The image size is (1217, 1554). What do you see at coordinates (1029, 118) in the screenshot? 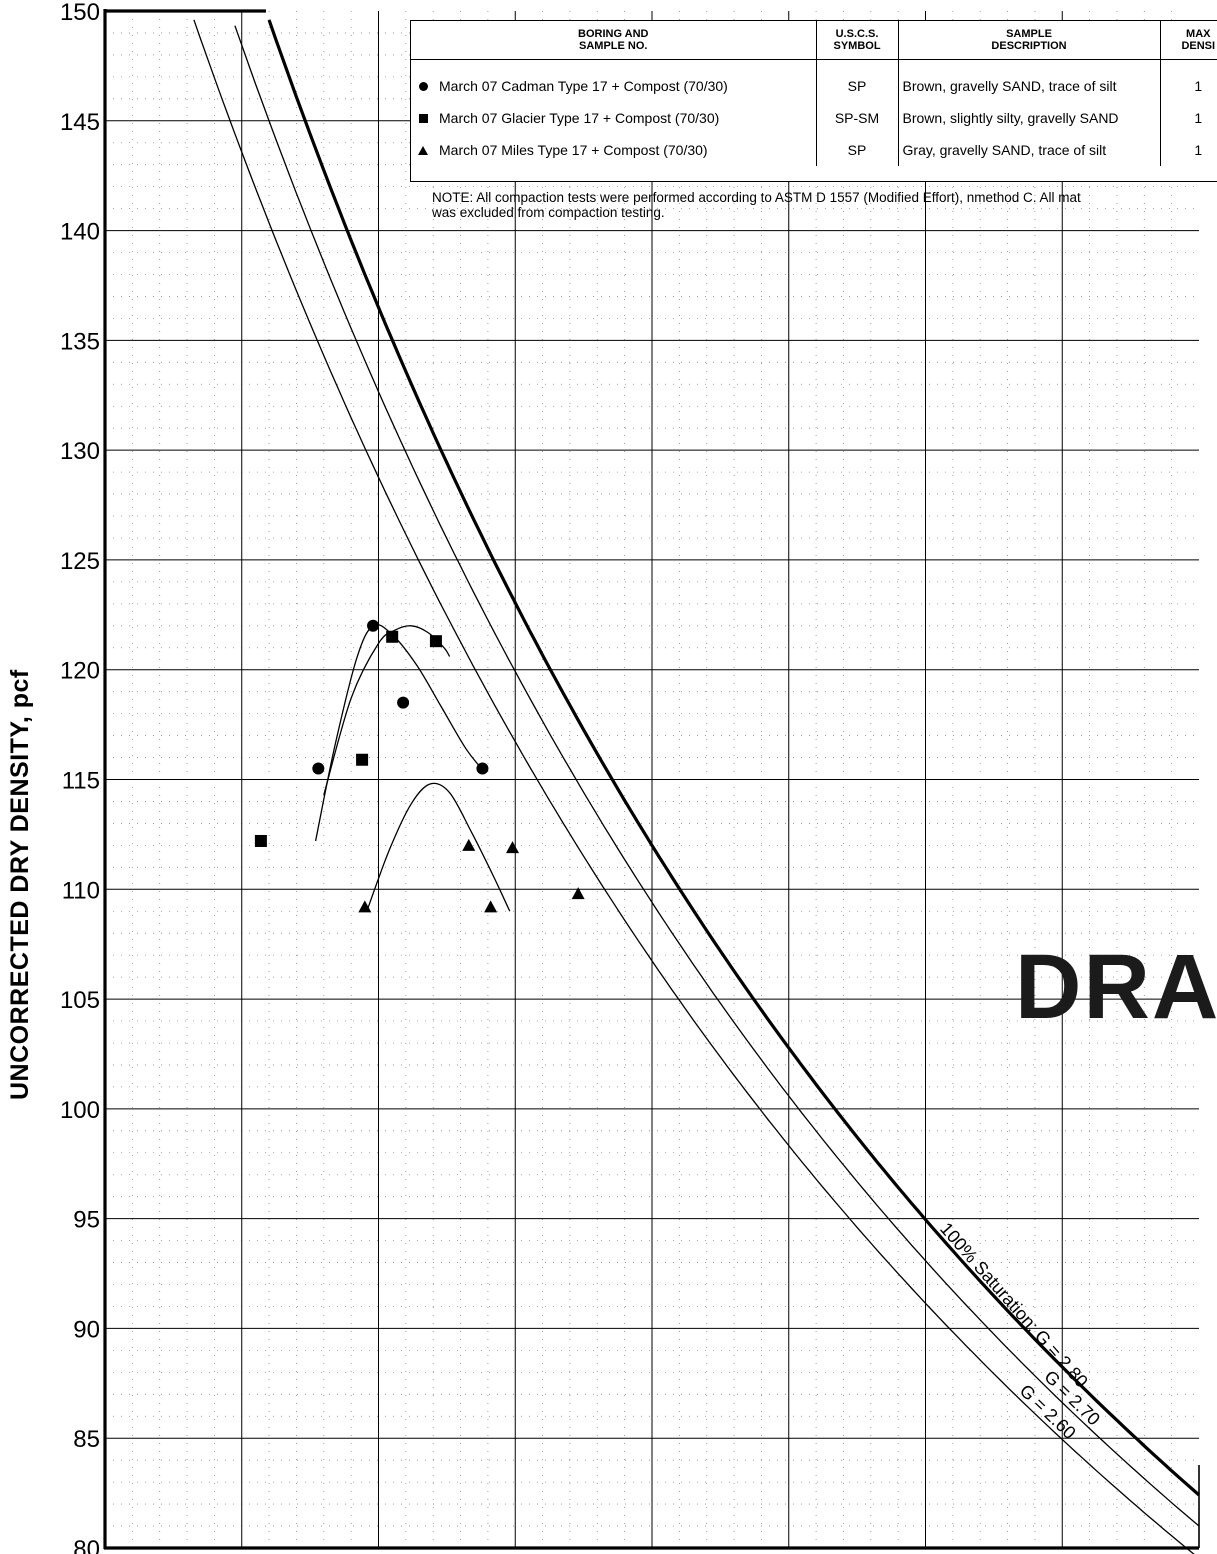
I see `legend-description: Brown, slightly silty, gravelly SAND` at bounding box center [1029, 118].